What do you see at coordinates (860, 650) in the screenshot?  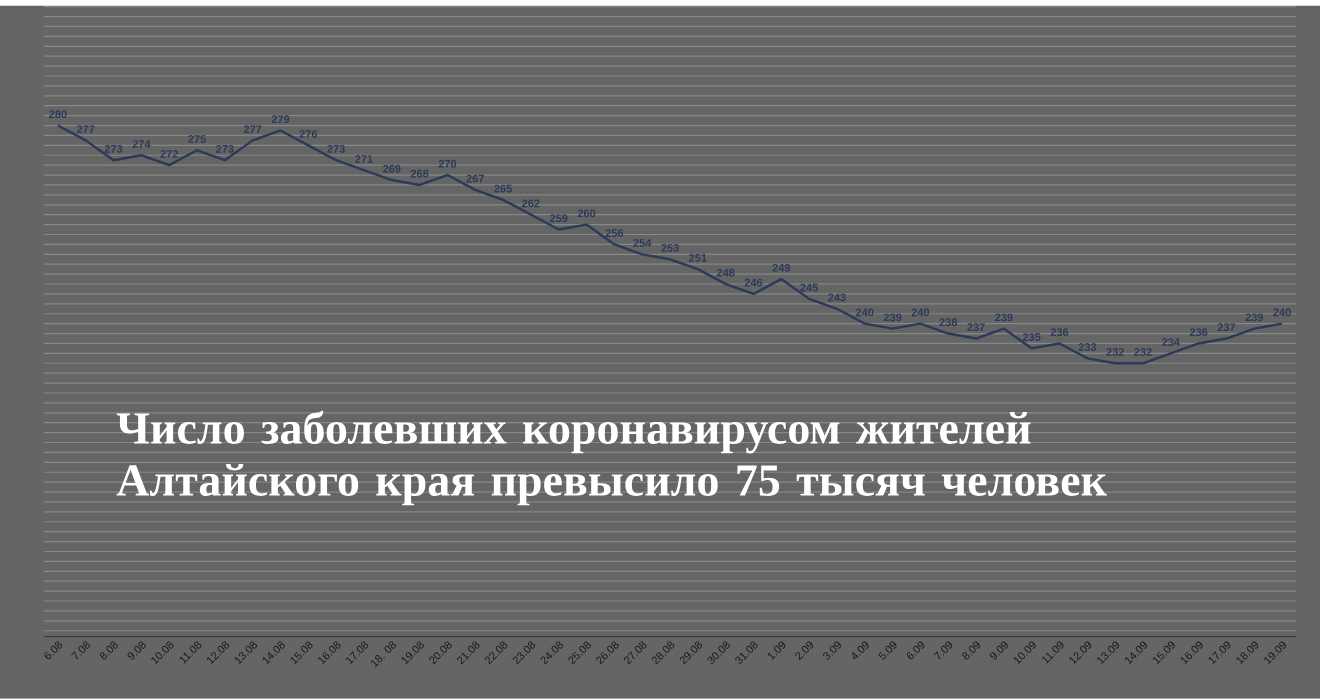 I see `x-tick-label: 4.09` at bounding box center [860, 650].